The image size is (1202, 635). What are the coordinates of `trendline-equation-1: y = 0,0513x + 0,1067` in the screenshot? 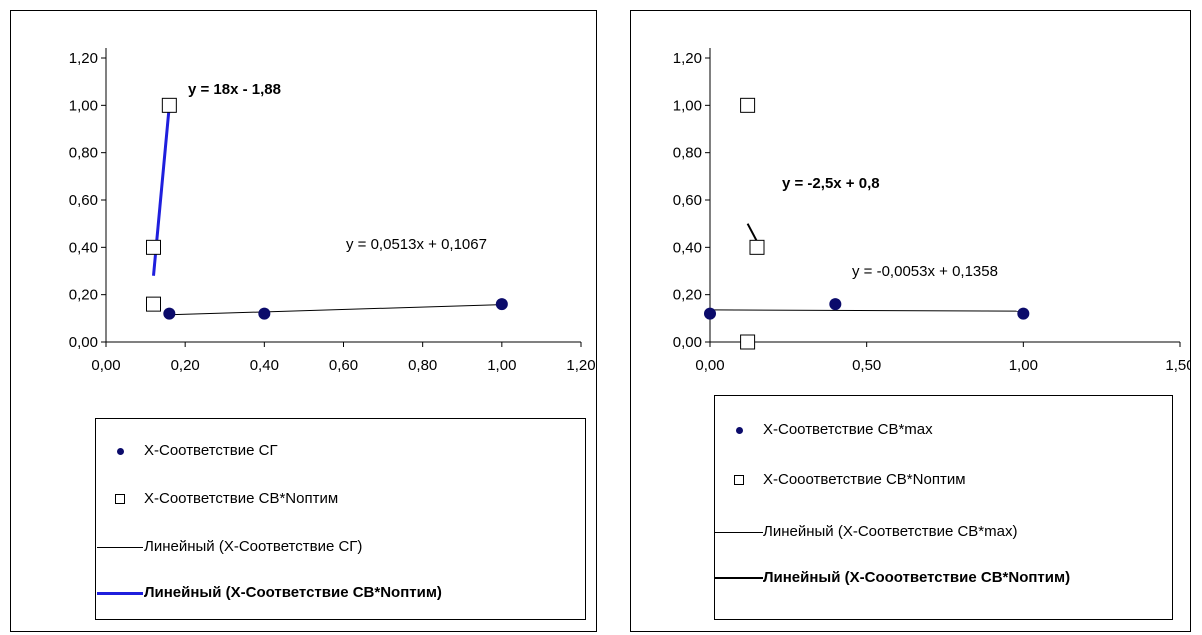 It's located at (416, 244).